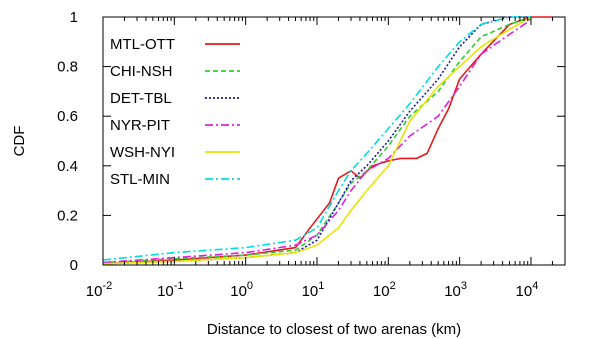  I want to click on x-tick-label: 10⁴, so click(527, 290).